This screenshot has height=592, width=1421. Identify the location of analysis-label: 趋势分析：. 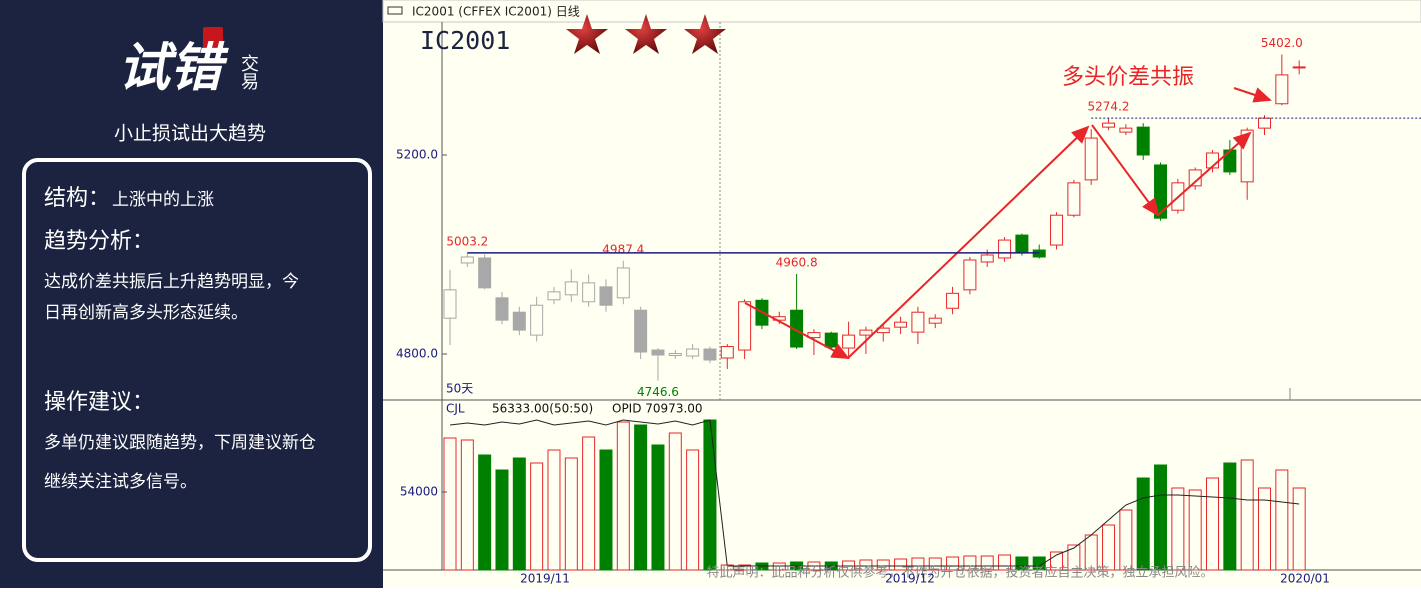
(99, 241).